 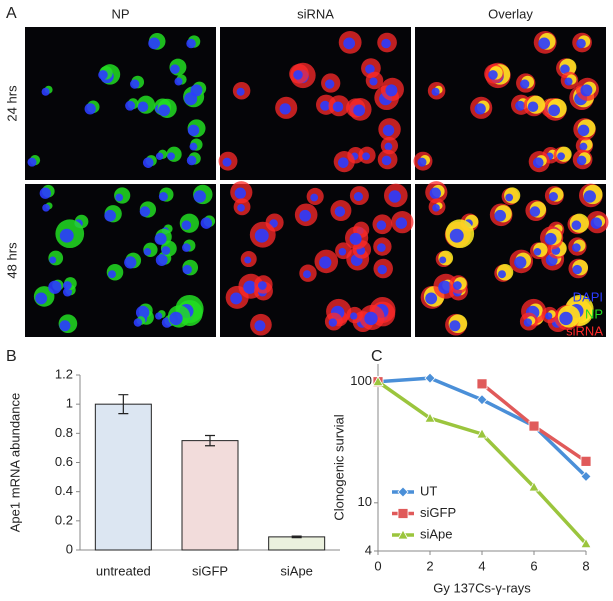 I want to click on y-tick-label: 1, so click(x=69, y=403).